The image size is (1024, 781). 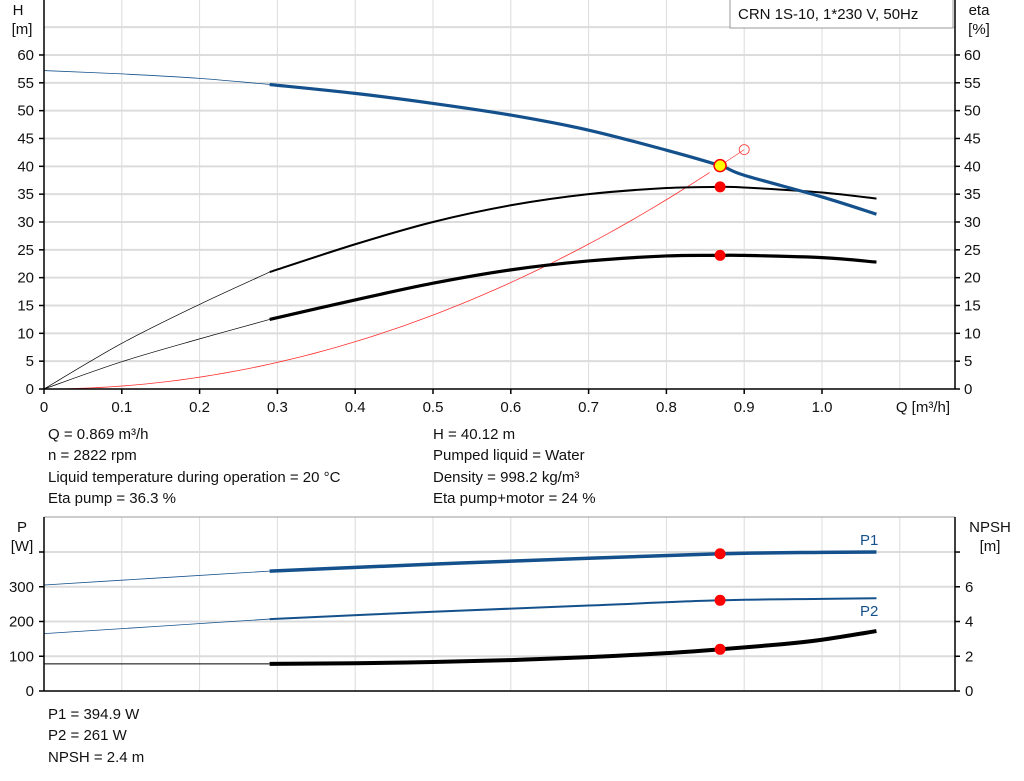 I want to click on p1-curve, so click(x=573, y=561).